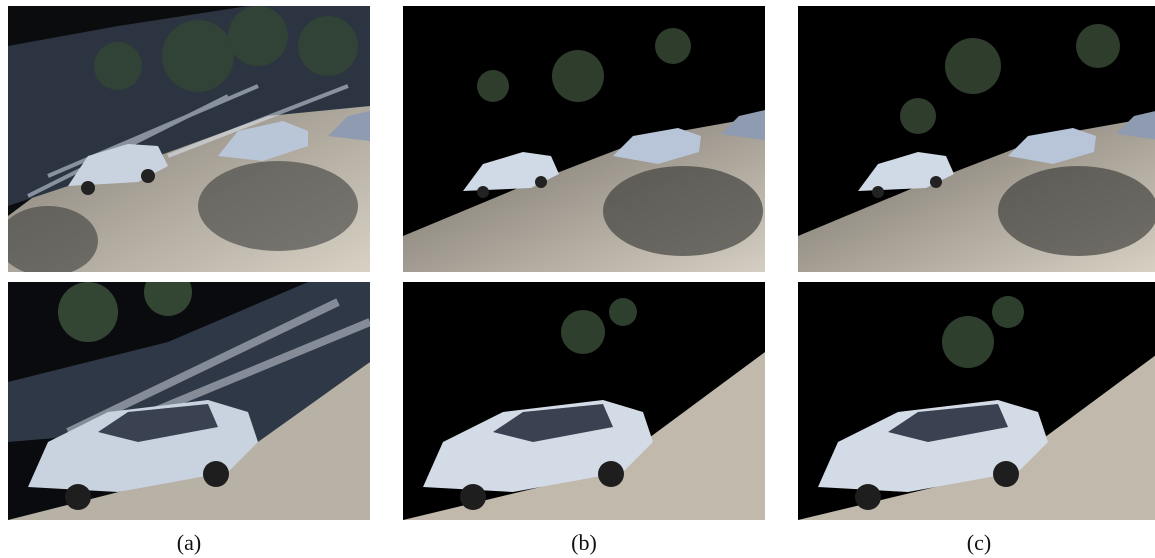 The height and width of the screenshot is (558, 1155). I want to click on panel-a-bottom, so click(189, 401).